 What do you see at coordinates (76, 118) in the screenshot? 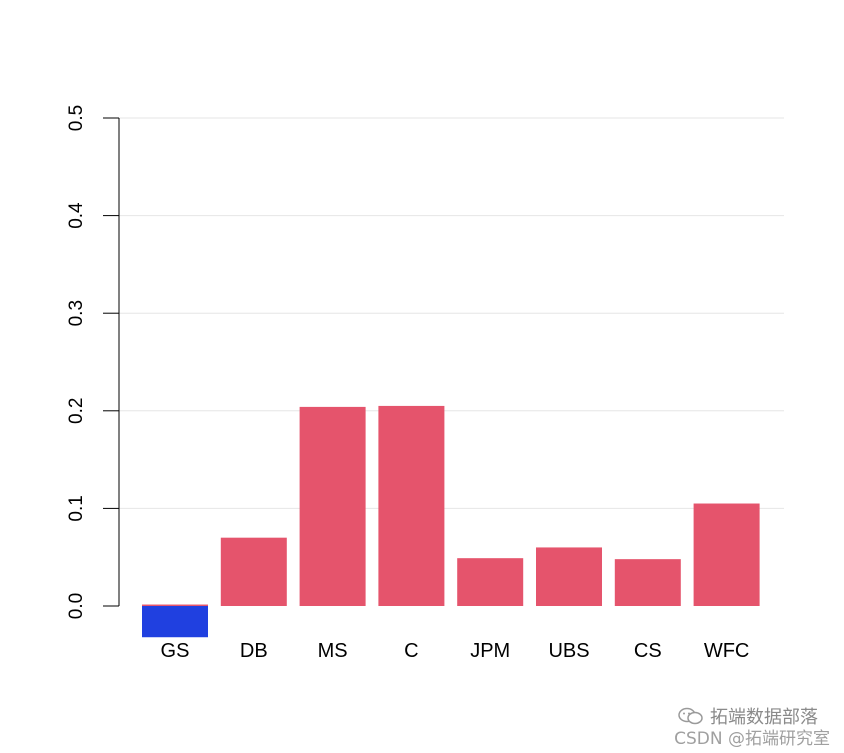
I see `y-tick-label: 0.5` at bounding box center [76, 118].